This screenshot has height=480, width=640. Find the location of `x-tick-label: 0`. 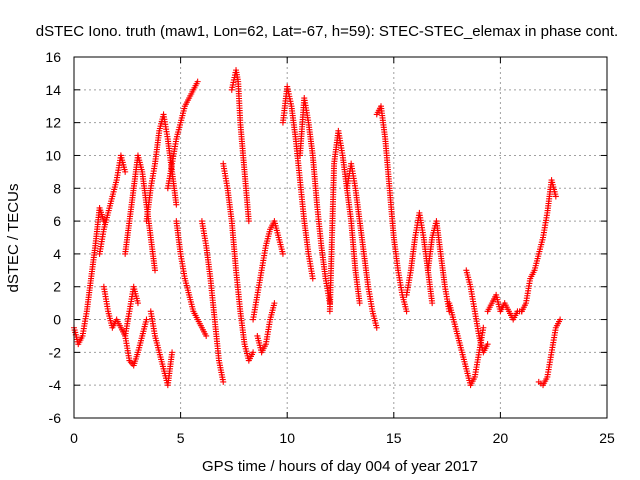

x-tick-label: 0 is located at coordinates (74, 438).